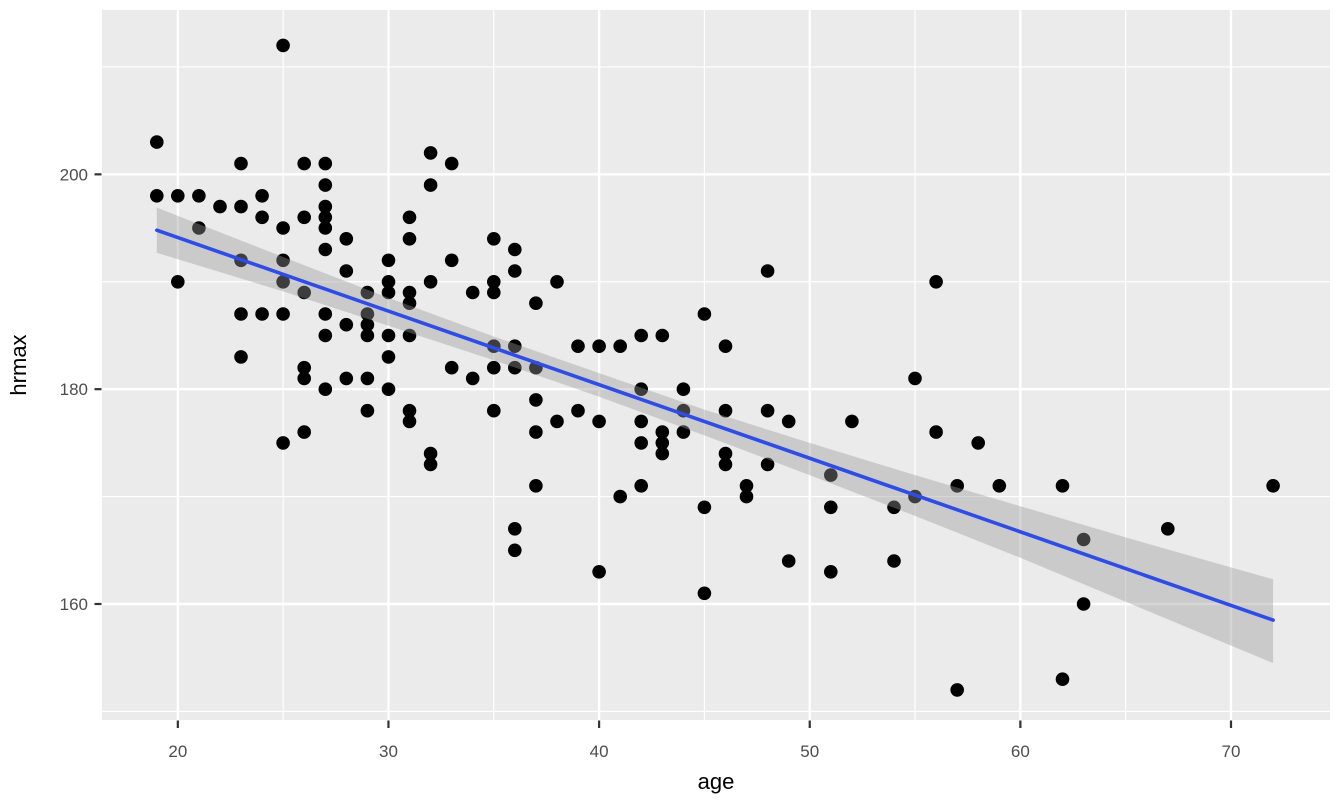 The width and height of the screenshot is (1344, 806). Describe the element at coordinates (18, 364) in the screenshot. I see `y-axis-label: hrmax` at that location.